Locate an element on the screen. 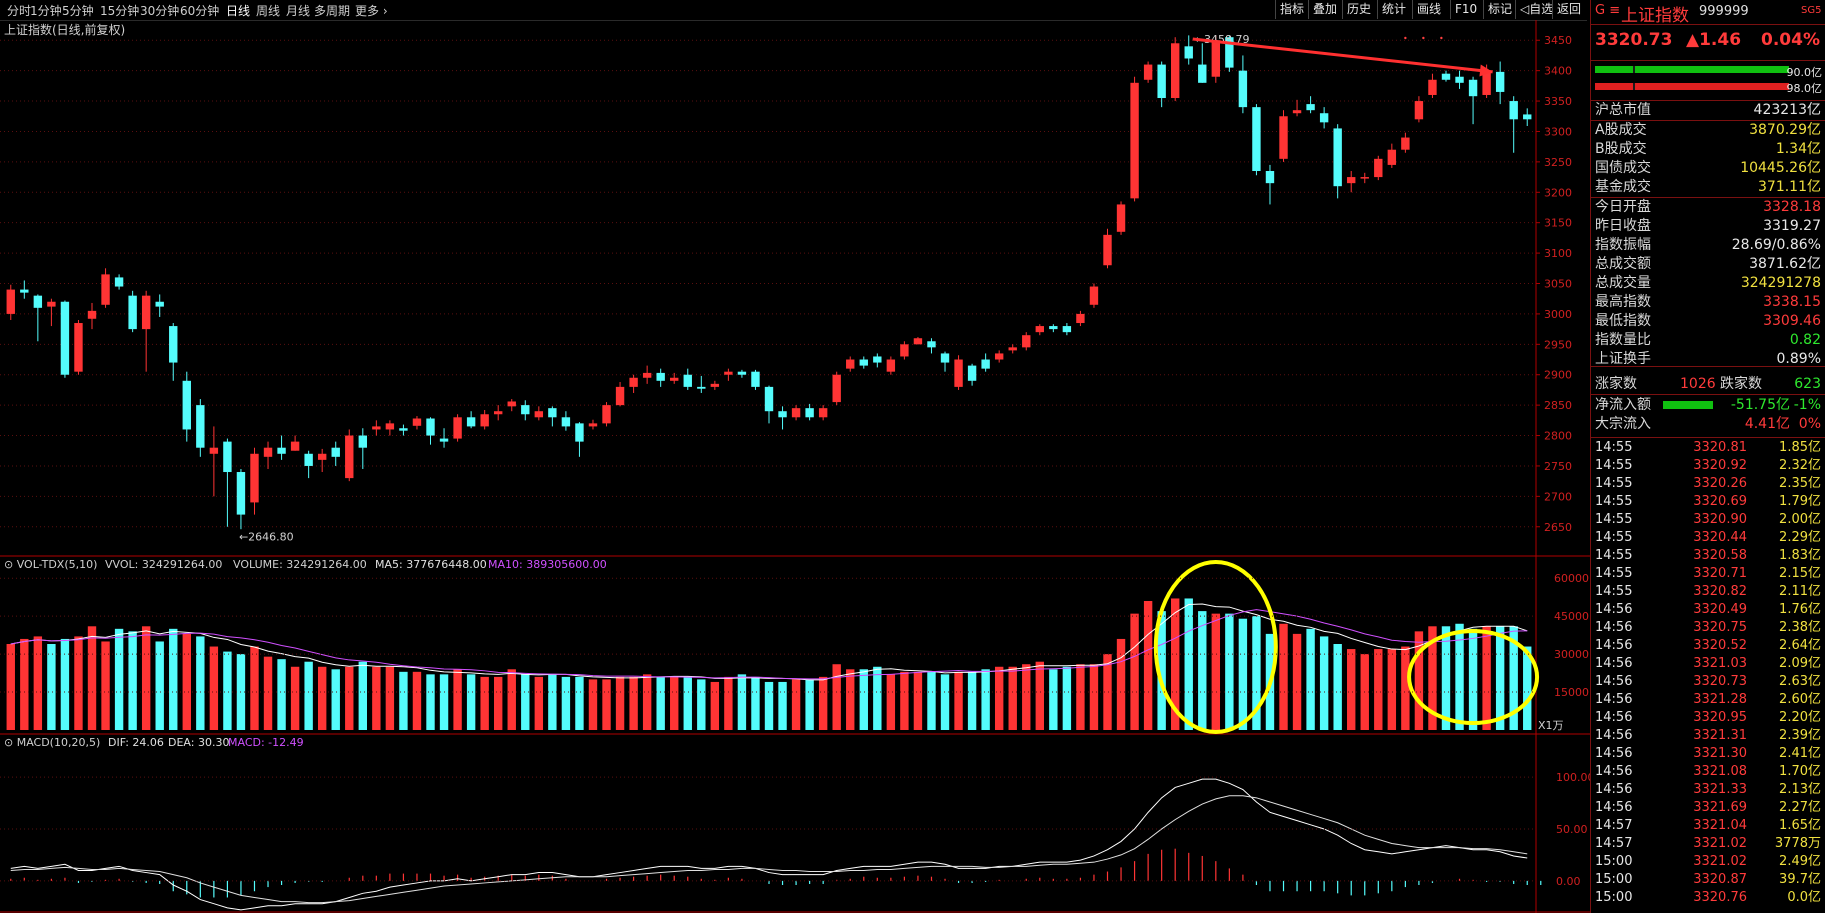  period-tab: 日线 is located at coordinates (238, 11).